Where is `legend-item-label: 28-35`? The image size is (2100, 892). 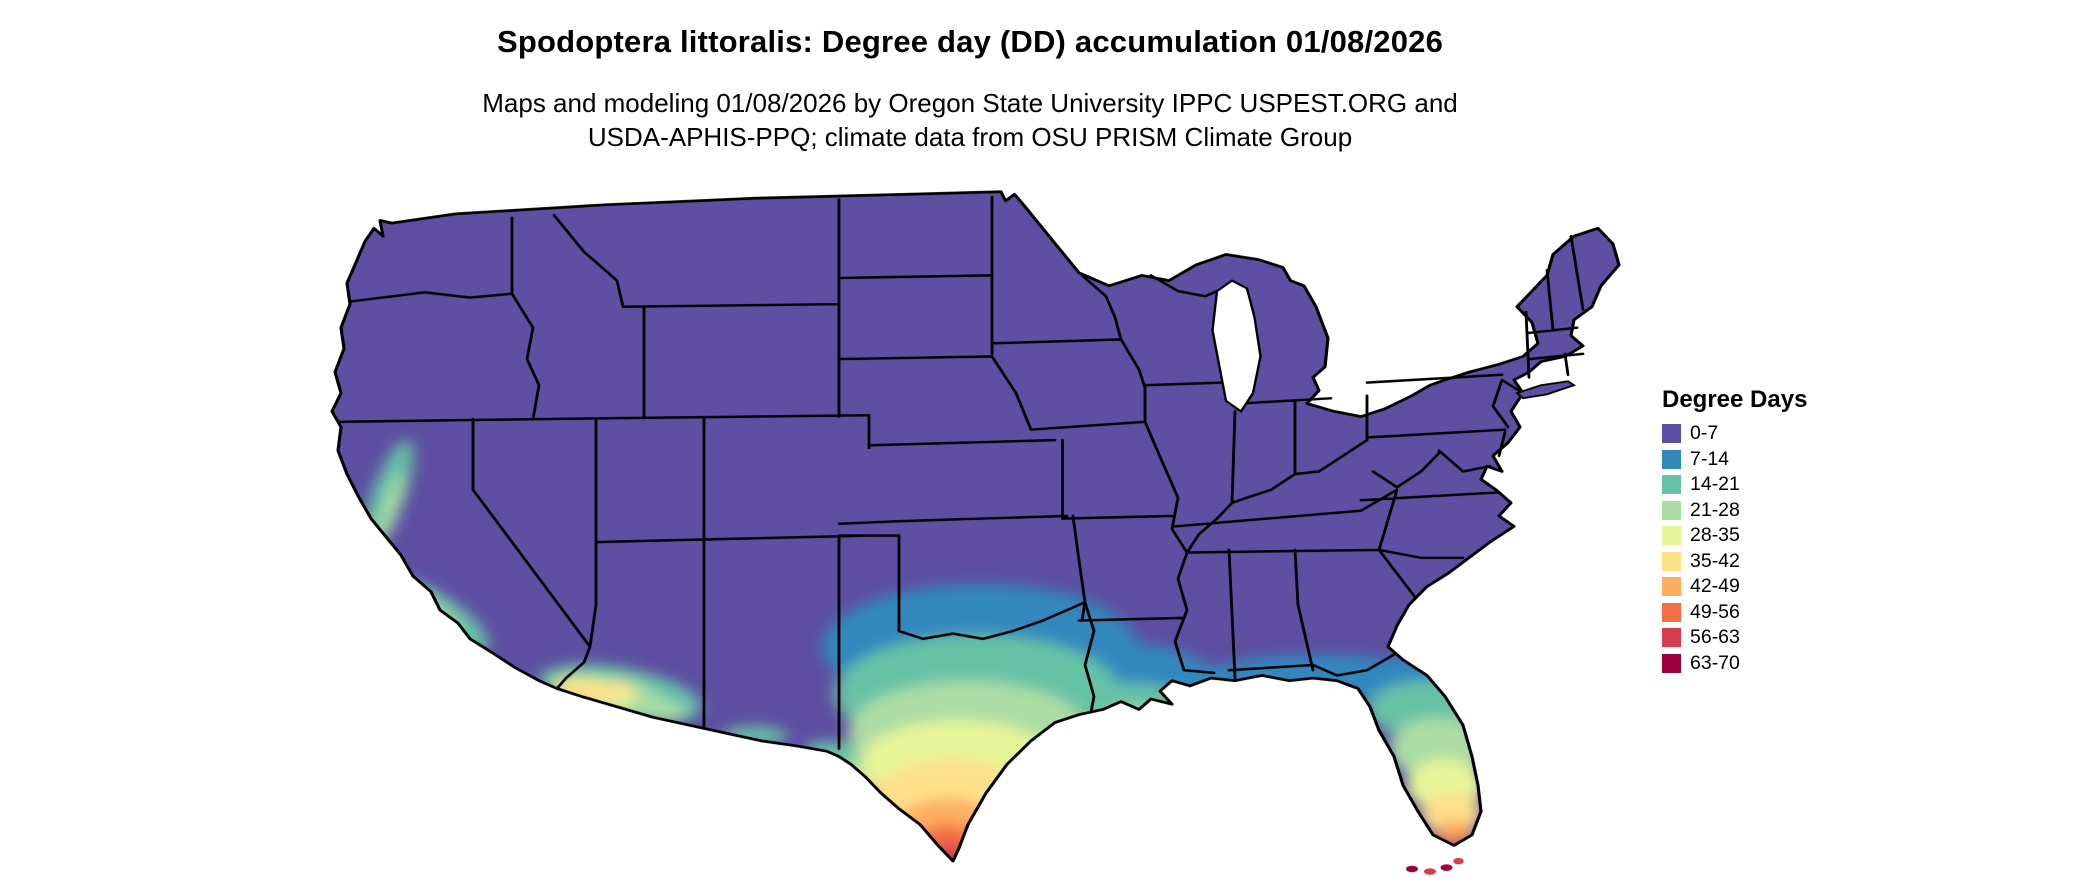 legend-item-label: 28-35 is located at coordinates (1715, 535).